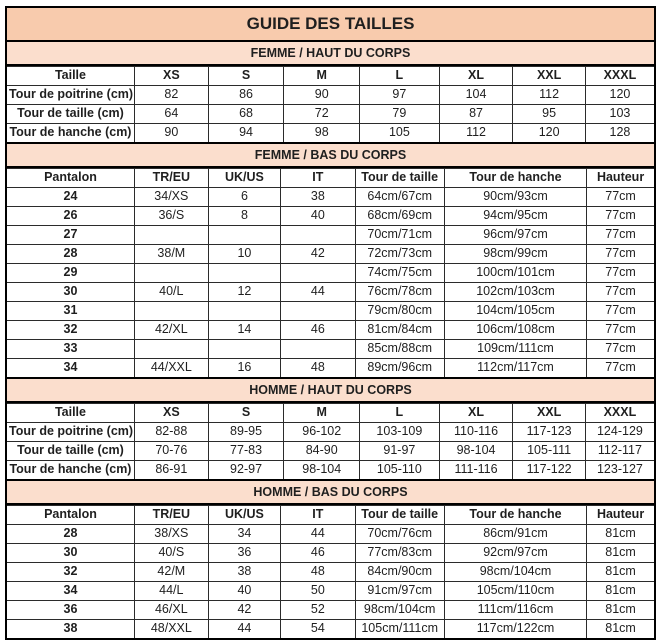 The height and width of the screenshot is (640, 661). Describe the element at coordinates (322, 451) in the screenshot. I see `value-cell: 84-90` at that location.